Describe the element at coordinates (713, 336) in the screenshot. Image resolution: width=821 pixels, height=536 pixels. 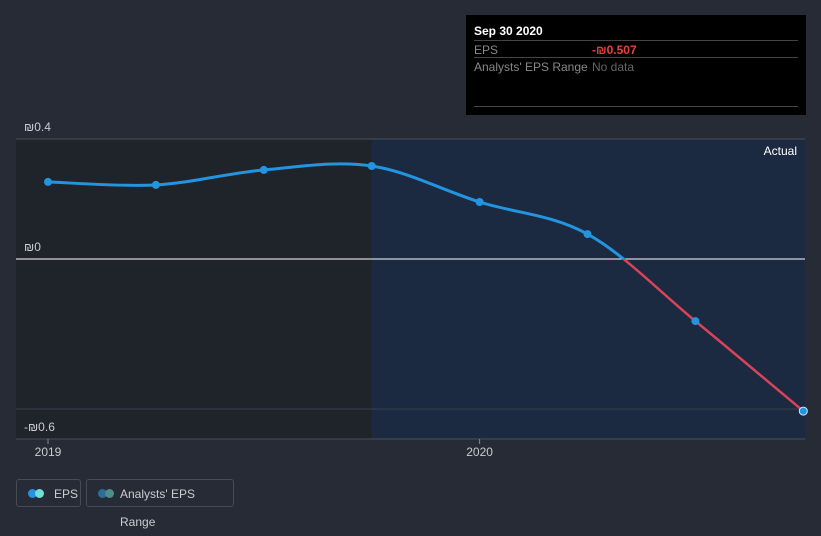
I see `eps-line-negative` at that location.